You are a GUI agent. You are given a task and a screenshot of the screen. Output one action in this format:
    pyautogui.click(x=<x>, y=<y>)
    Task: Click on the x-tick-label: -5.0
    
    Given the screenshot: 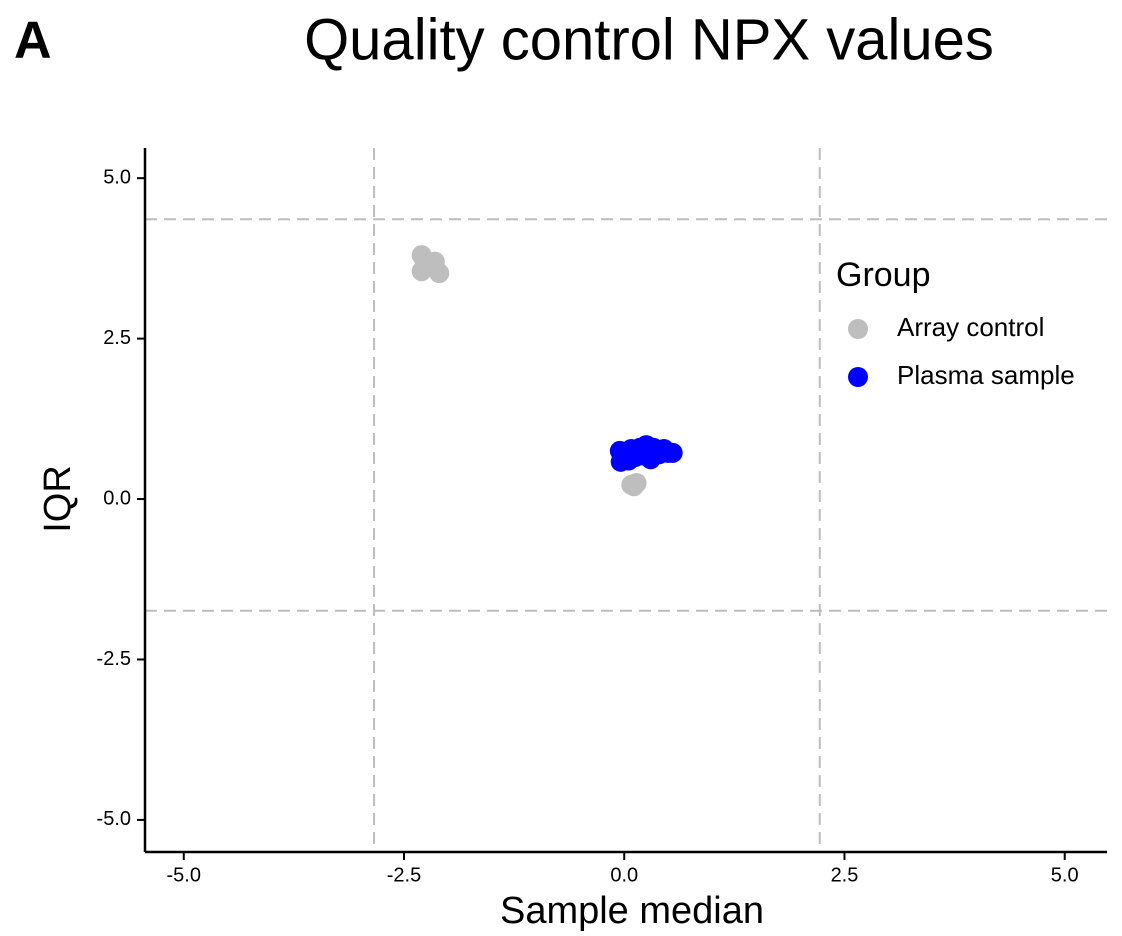 What is the action you would take?
    pyautogui.click(x=184, y=875)
    